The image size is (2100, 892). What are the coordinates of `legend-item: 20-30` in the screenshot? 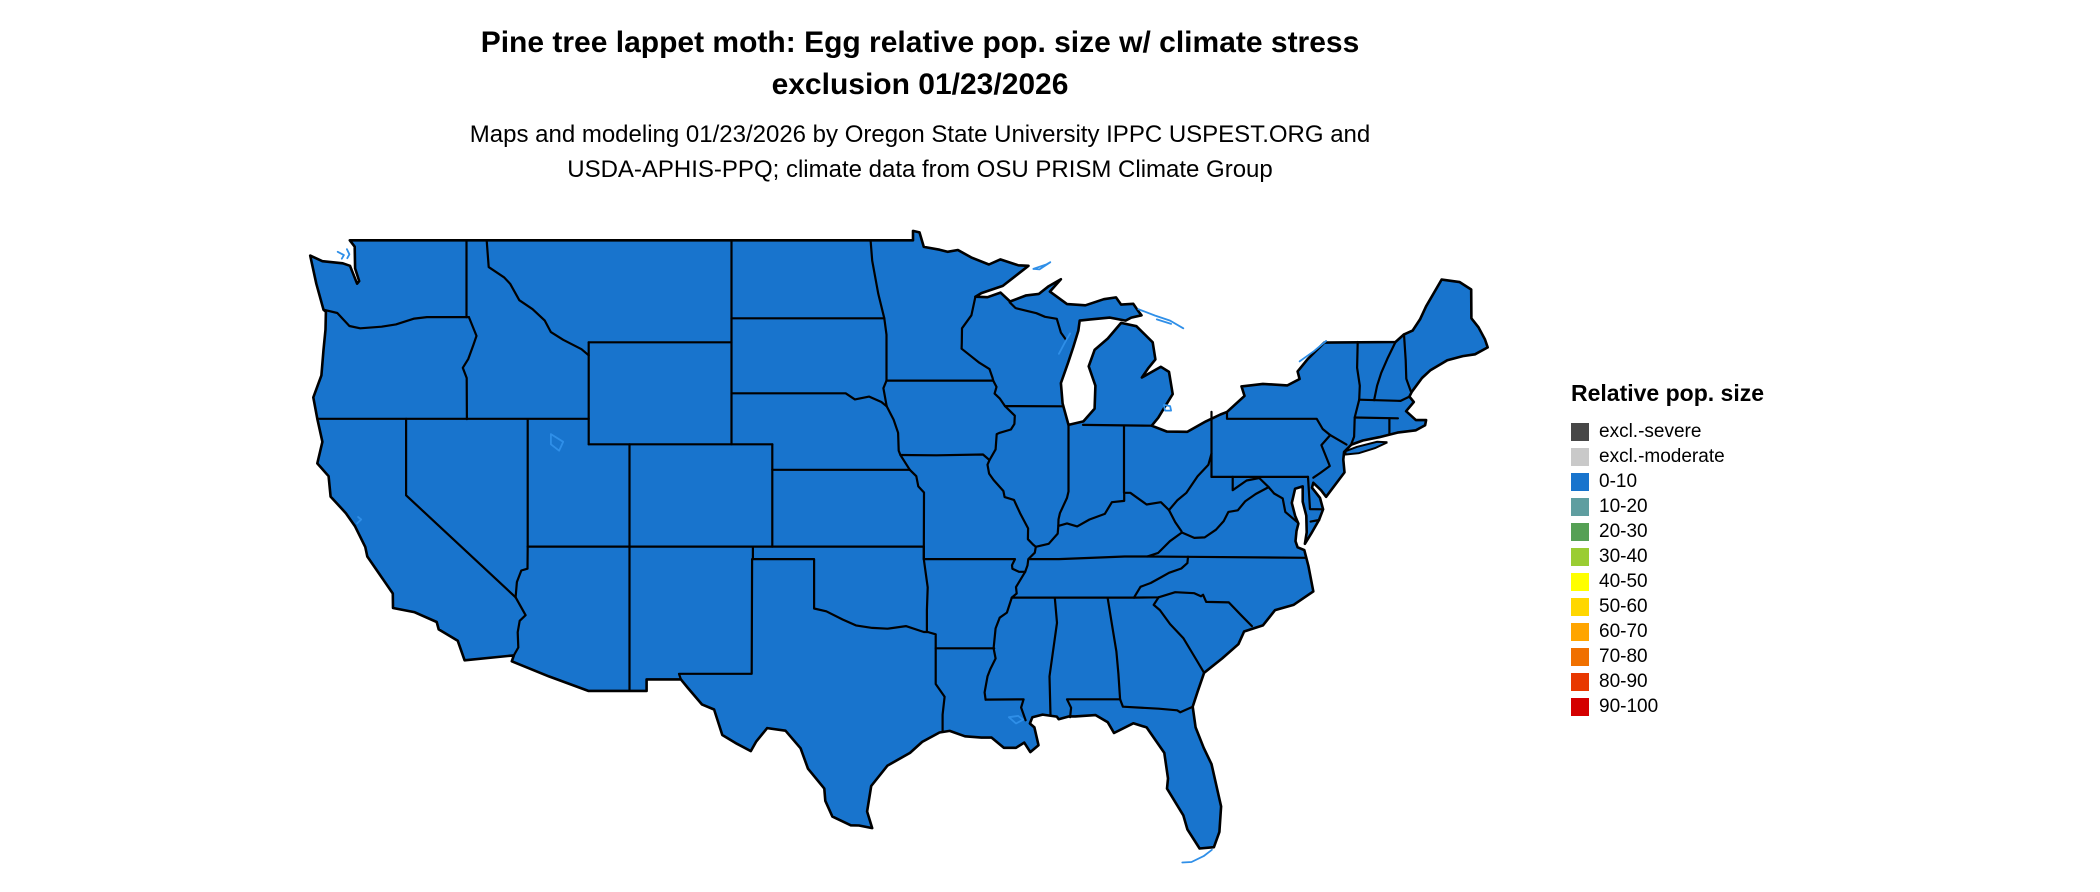 It's located at (1667, 531).